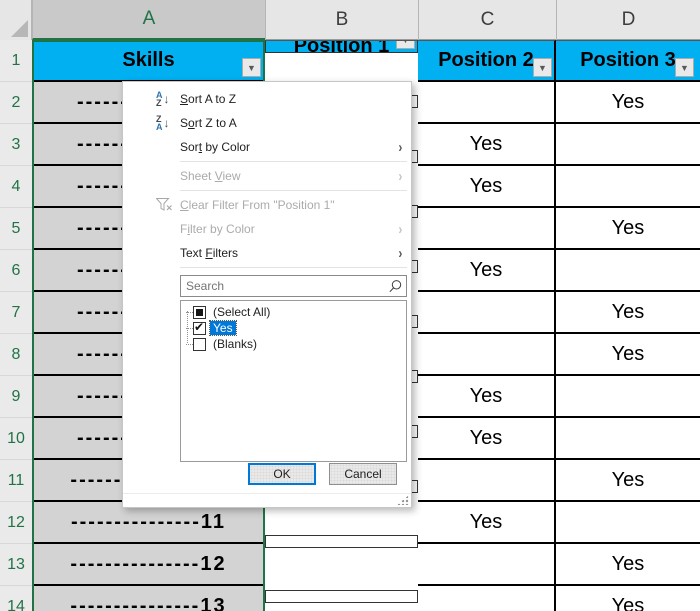 This screenshot has height=611, width=700. What do you see at coordinates (628, 145) in the screenshot?
I see `cell-d3` at bounding box center [628, 145].